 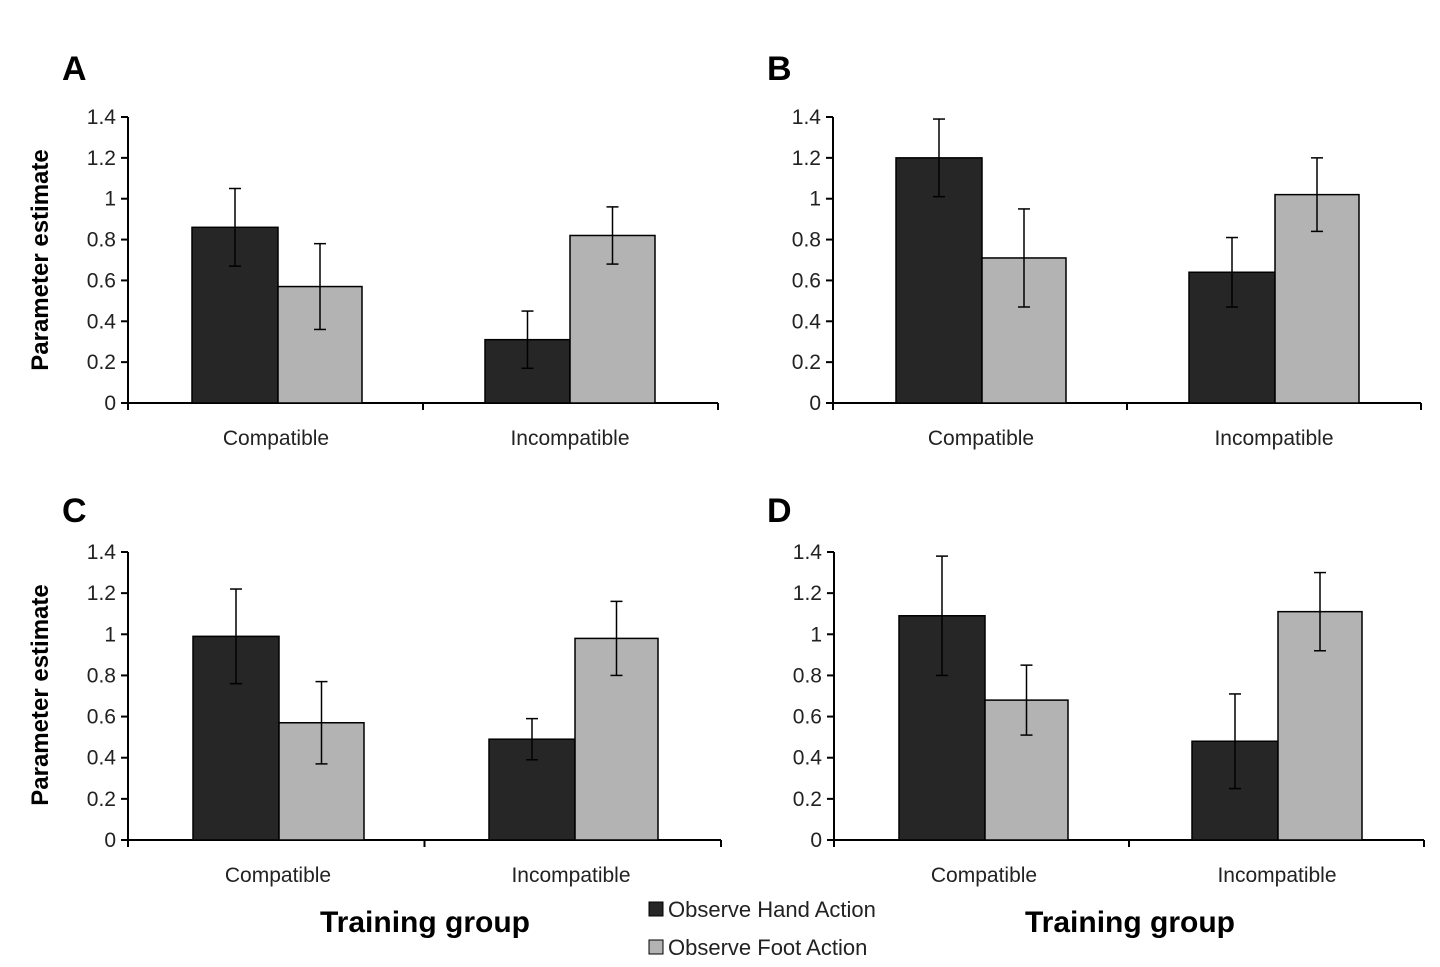 What do you see at coordinates (762, 928) in the screenshot?
I see `legend: Observe Hand Action Observe Foot Action` at bounding box center [762, 928].